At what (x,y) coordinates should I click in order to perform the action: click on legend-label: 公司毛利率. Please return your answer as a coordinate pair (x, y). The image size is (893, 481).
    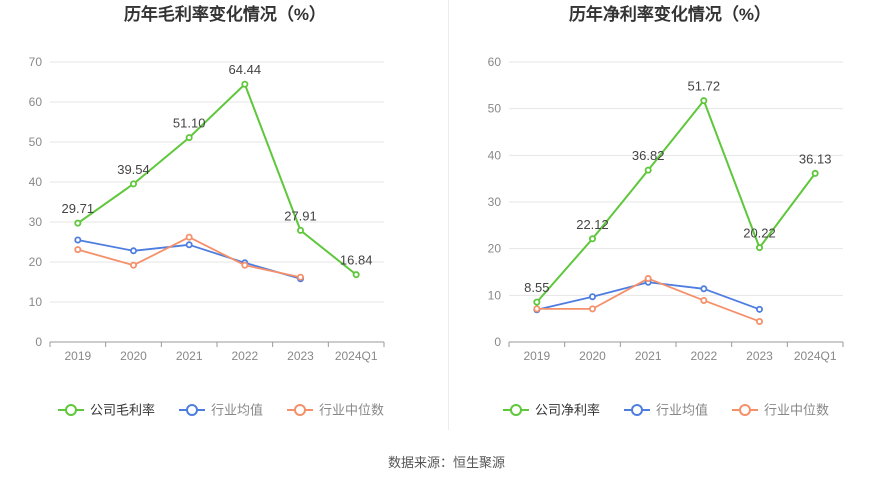
    Looking at the image, I should click on (122, 410).